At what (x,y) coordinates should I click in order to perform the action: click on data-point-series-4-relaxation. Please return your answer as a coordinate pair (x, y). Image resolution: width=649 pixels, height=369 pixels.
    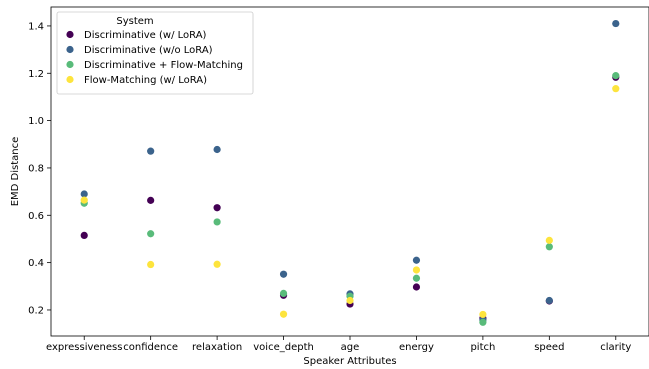
    Looking at the image, I should click on (217, 264).